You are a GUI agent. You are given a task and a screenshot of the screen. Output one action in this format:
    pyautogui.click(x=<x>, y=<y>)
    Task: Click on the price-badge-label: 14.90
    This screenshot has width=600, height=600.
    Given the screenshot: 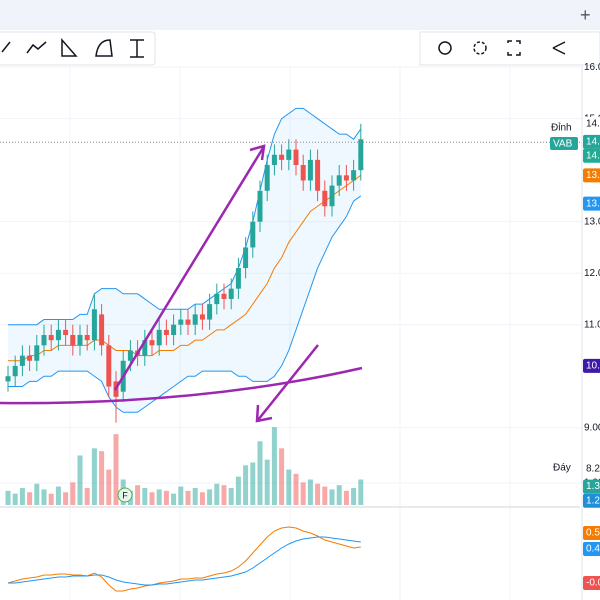 What is the action you would take?
    pyautogui.click(x=593, y=123)
    